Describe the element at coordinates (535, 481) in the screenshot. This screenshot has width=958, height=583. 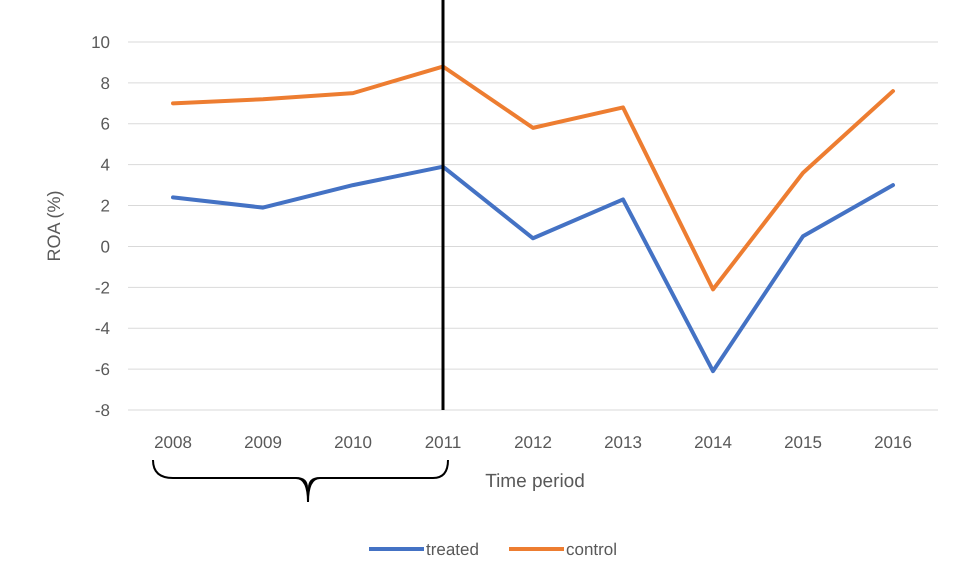
I see `x-axis-title: Time period` at that location.